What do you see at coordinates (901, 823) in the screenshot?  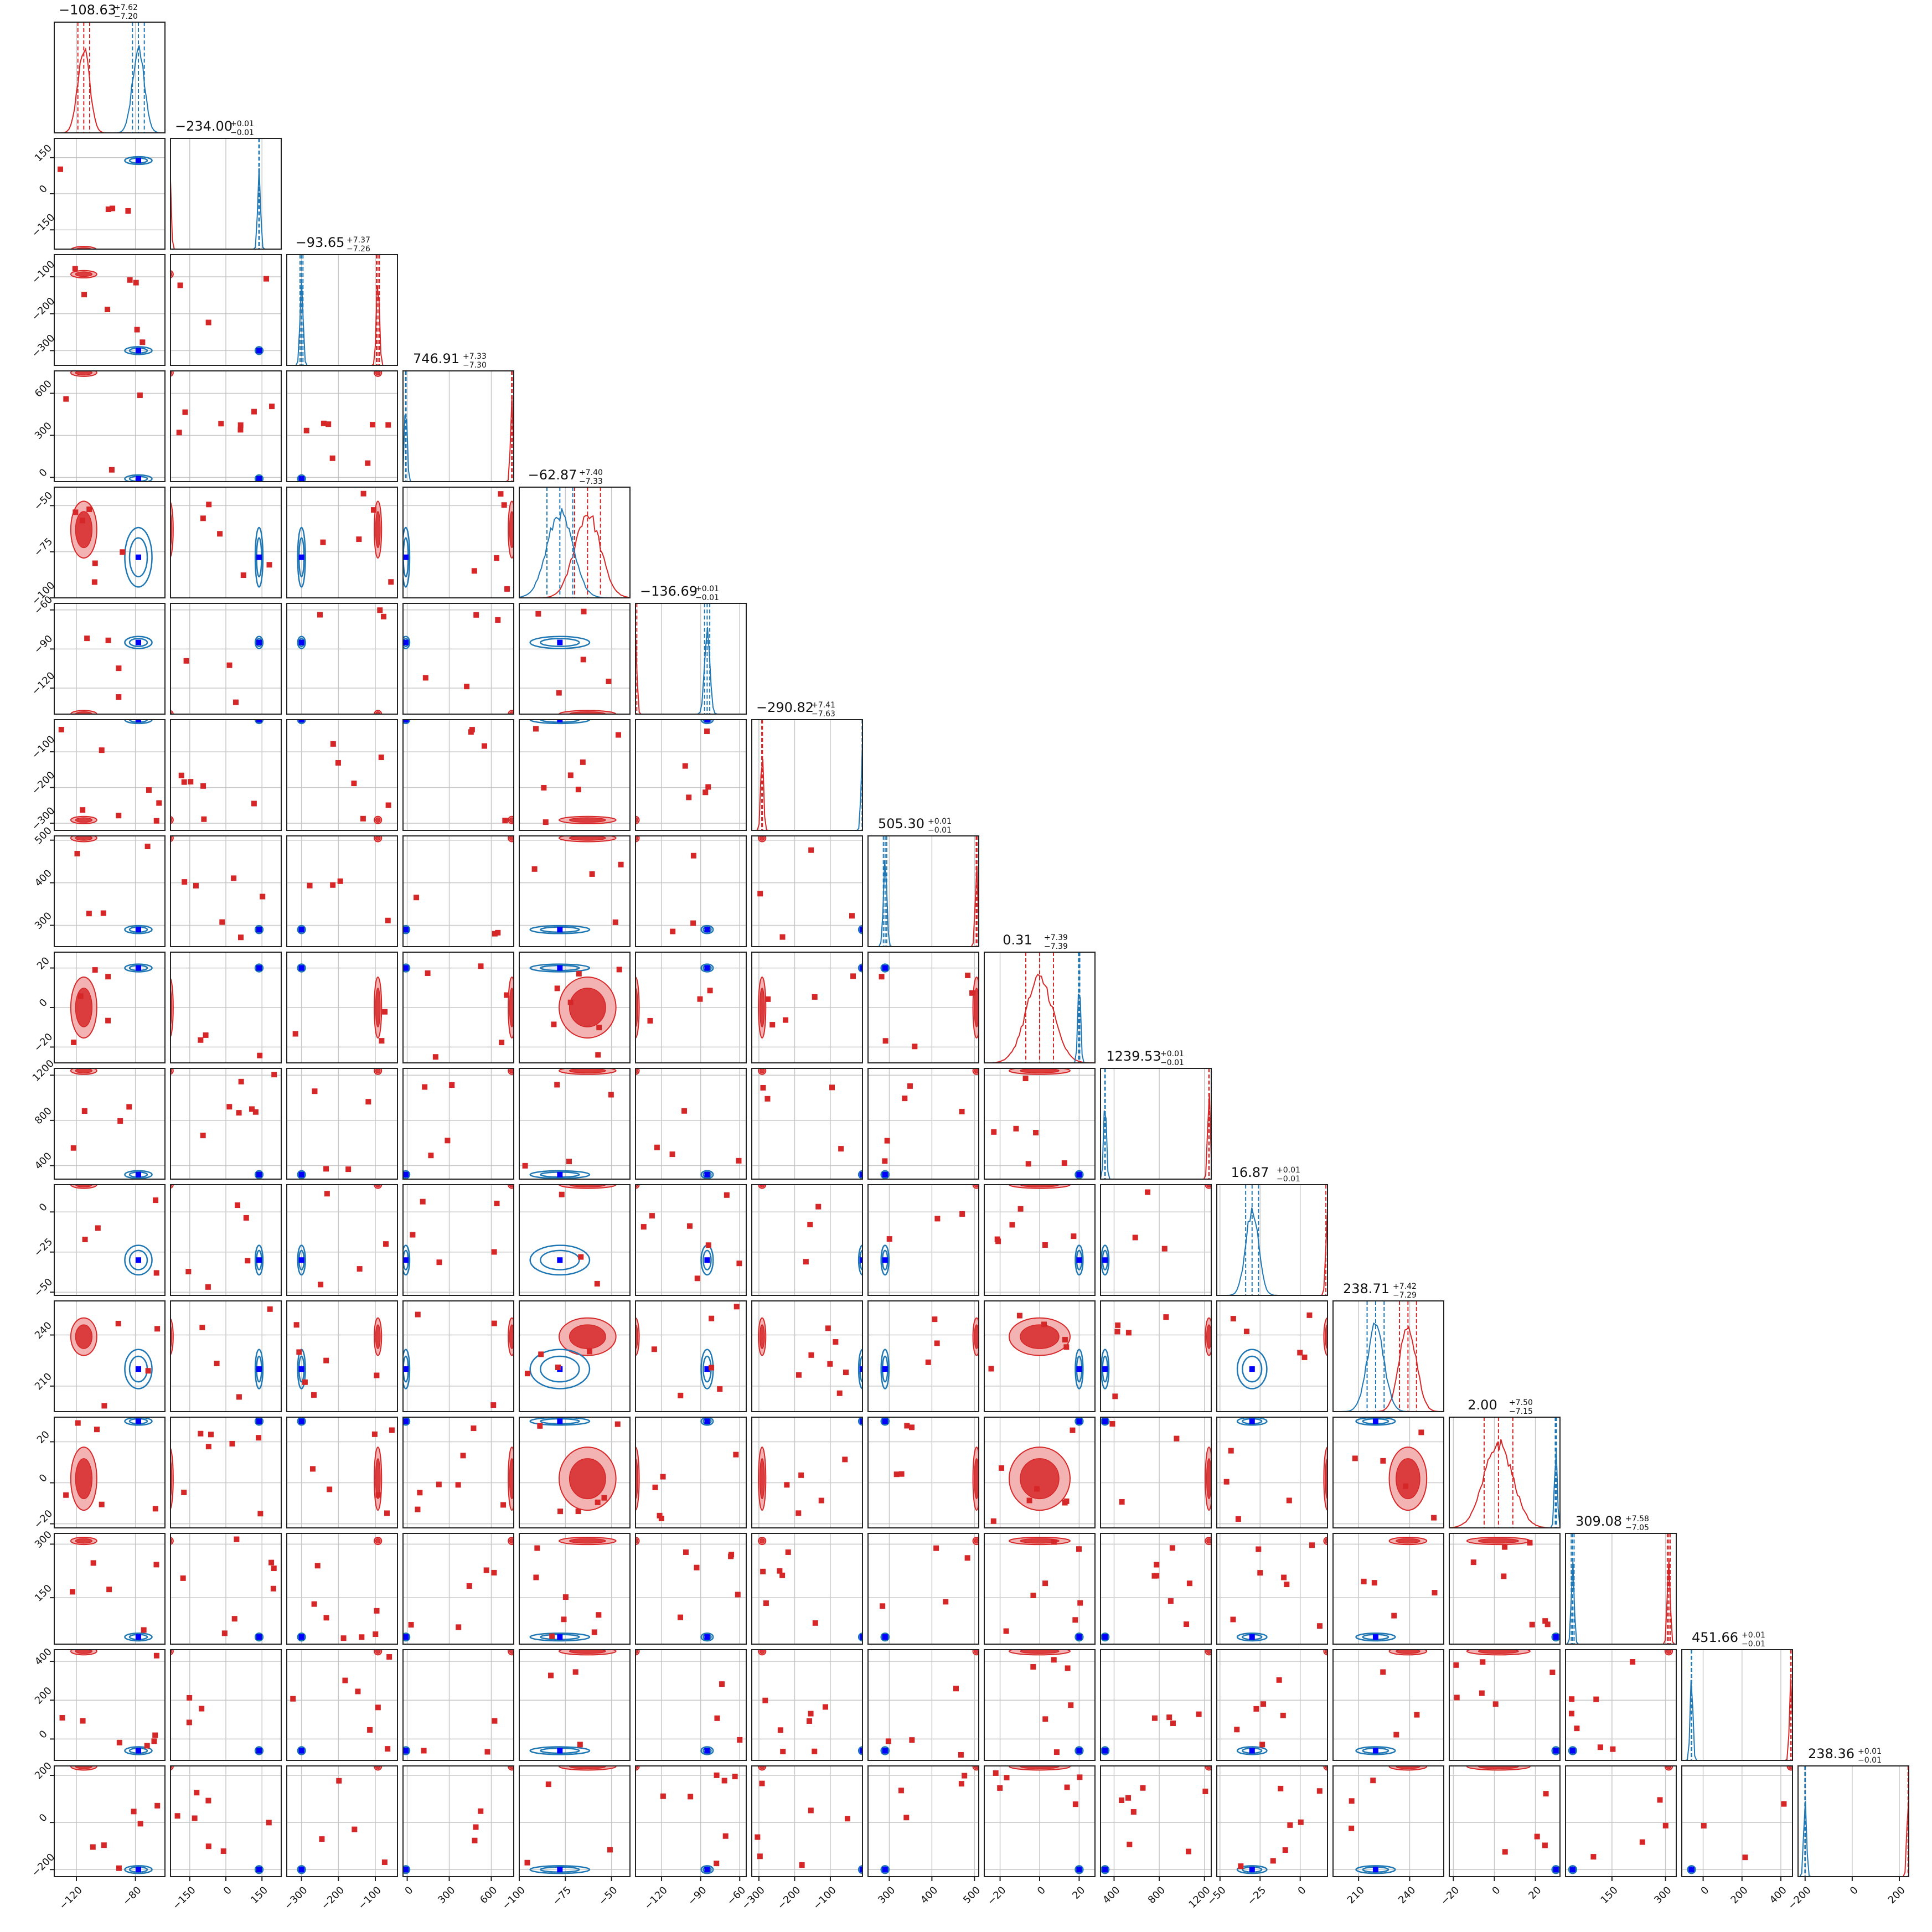 I see `param-title-7: 505.30` at bounding box center [901, 823].